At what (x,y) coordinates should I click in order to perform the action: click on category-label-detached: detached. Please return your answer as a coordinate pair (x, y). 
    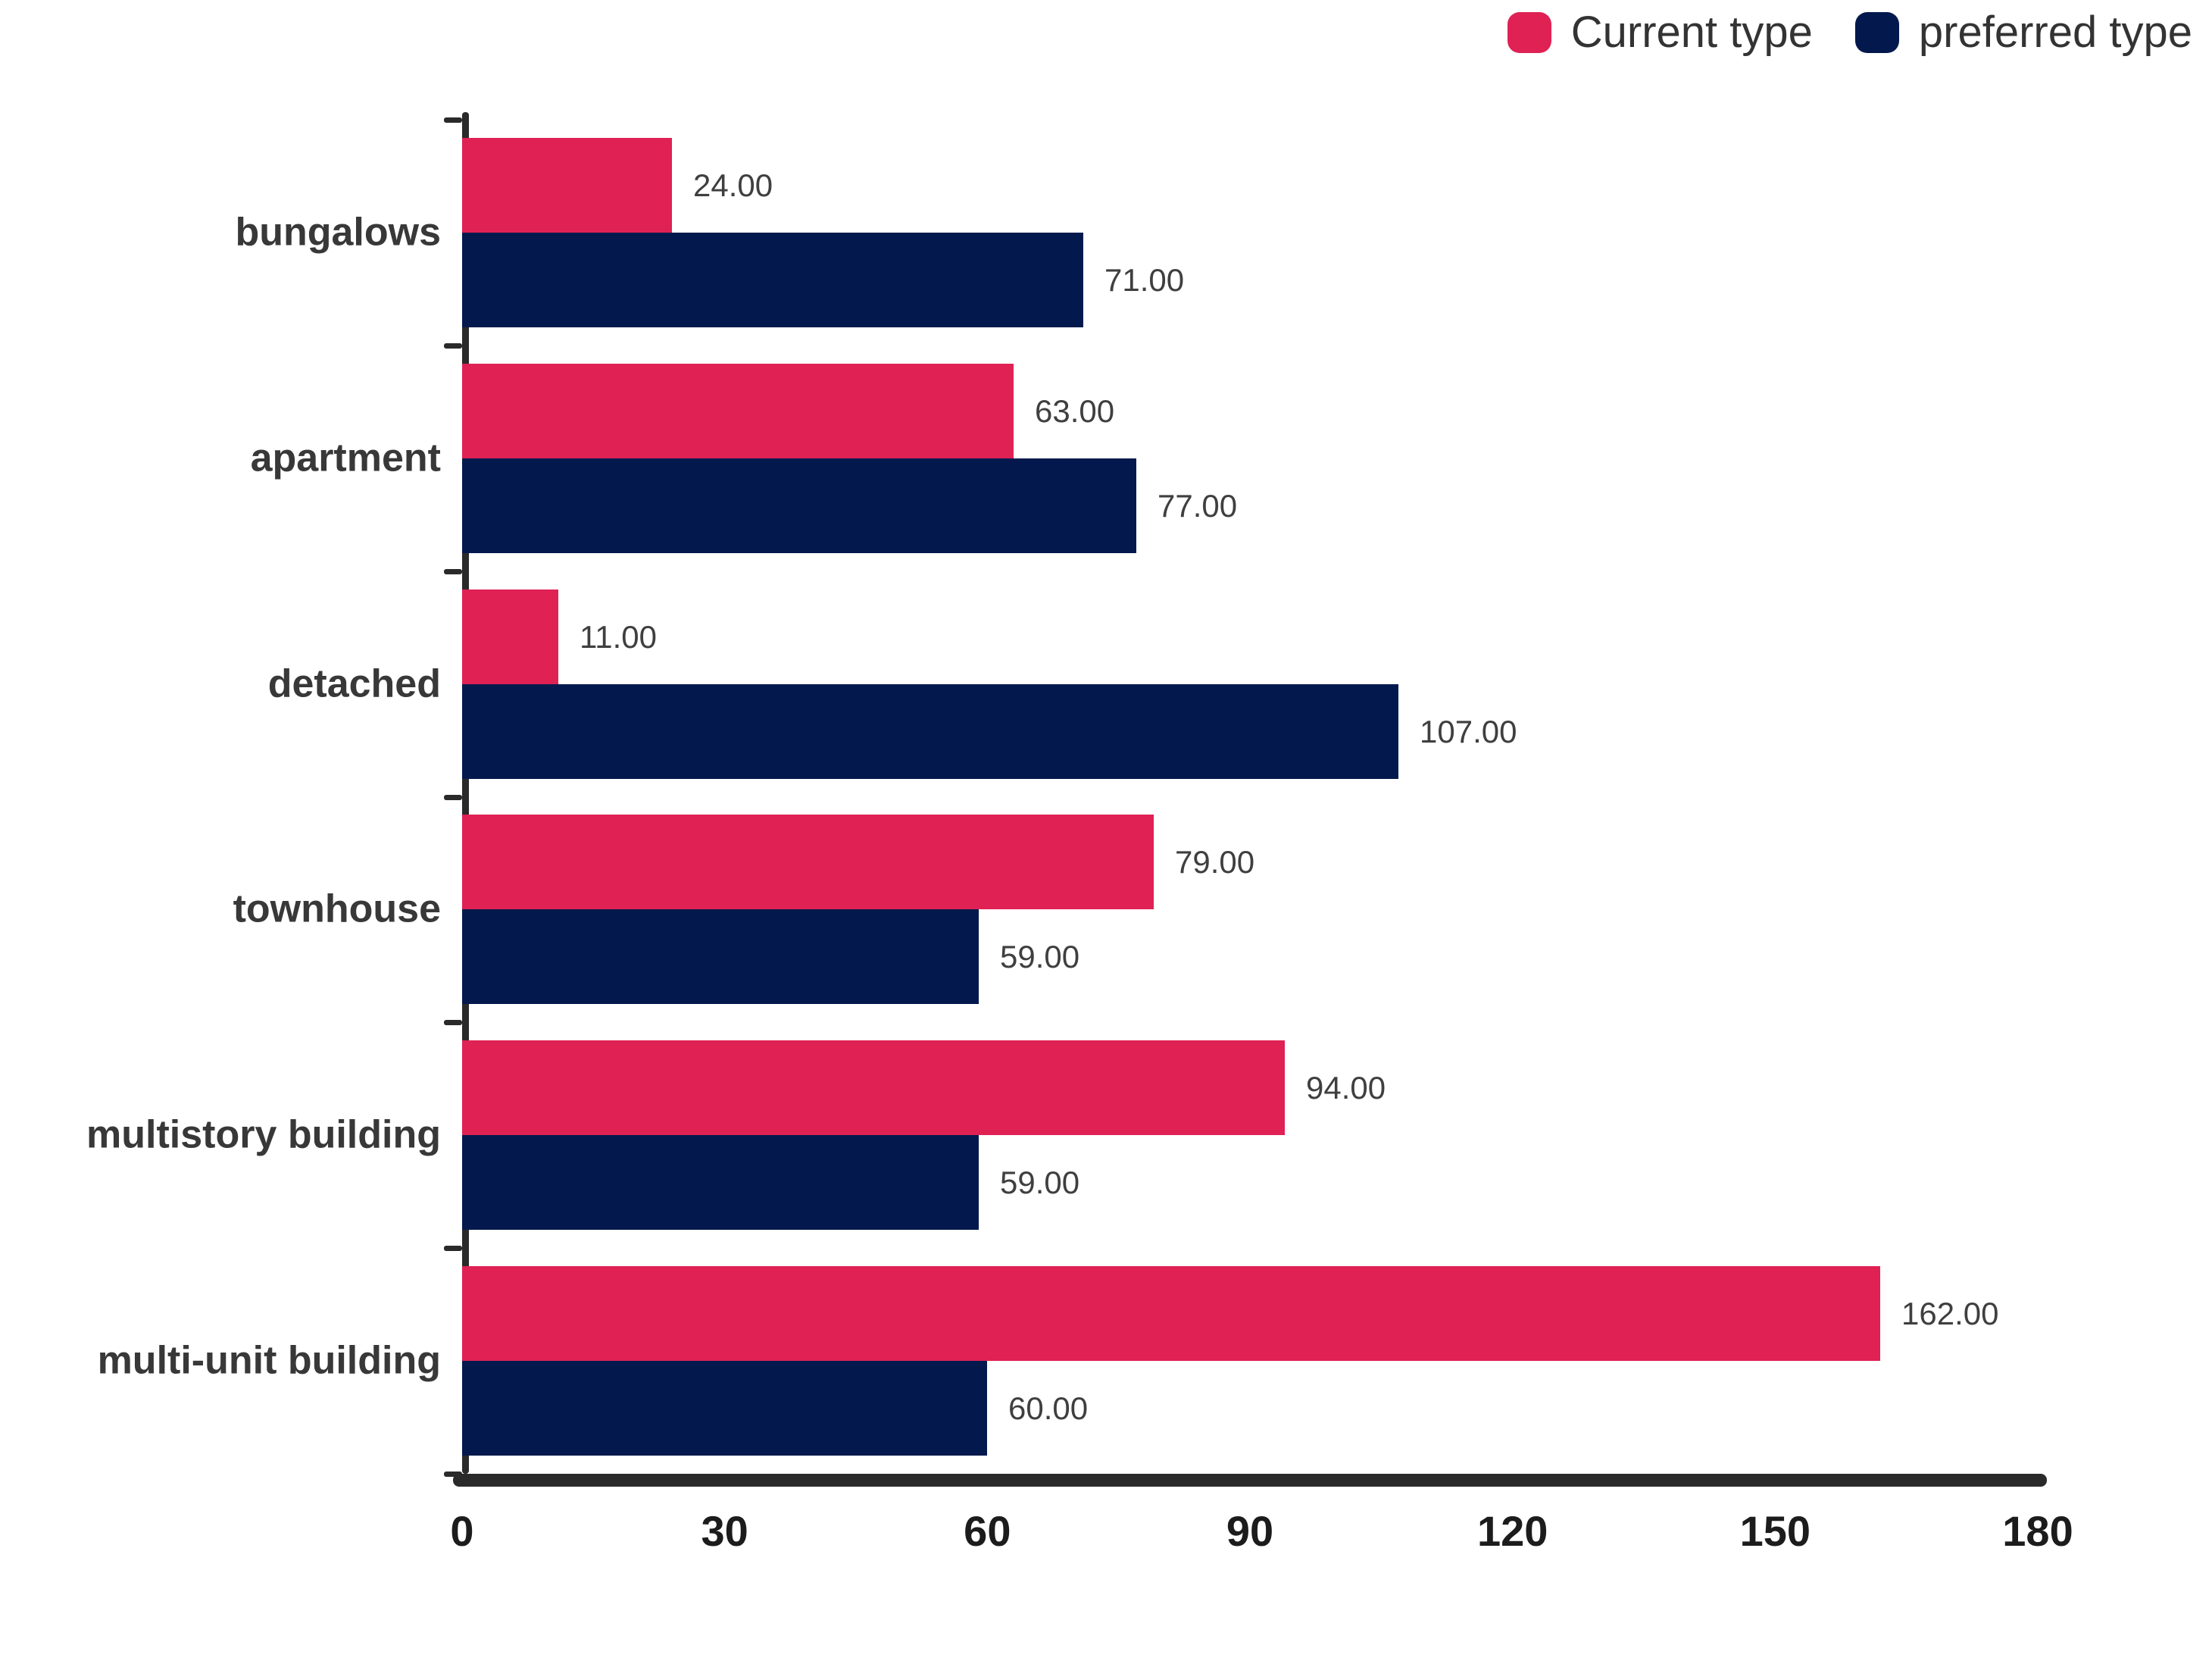
    Looking at the image, I should click on (354, 683).